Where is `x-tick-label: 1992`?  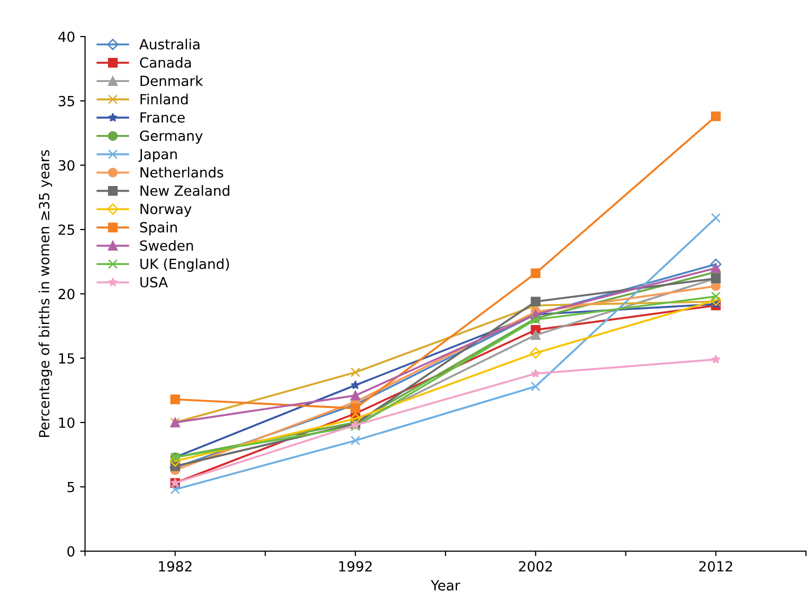 x-tick-label: 1992 is located at coordinates (355, 566).